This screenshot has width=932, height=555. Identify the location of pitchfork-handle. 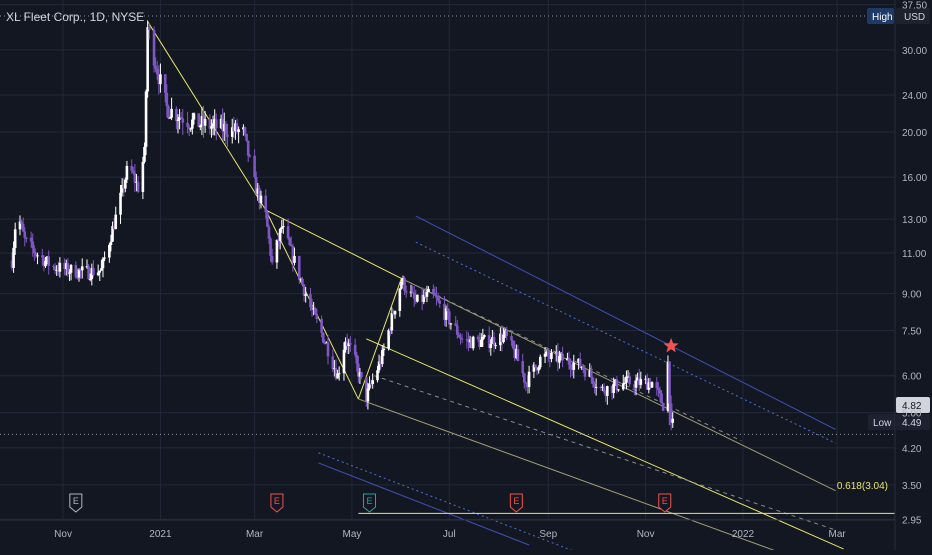
(379, 339).